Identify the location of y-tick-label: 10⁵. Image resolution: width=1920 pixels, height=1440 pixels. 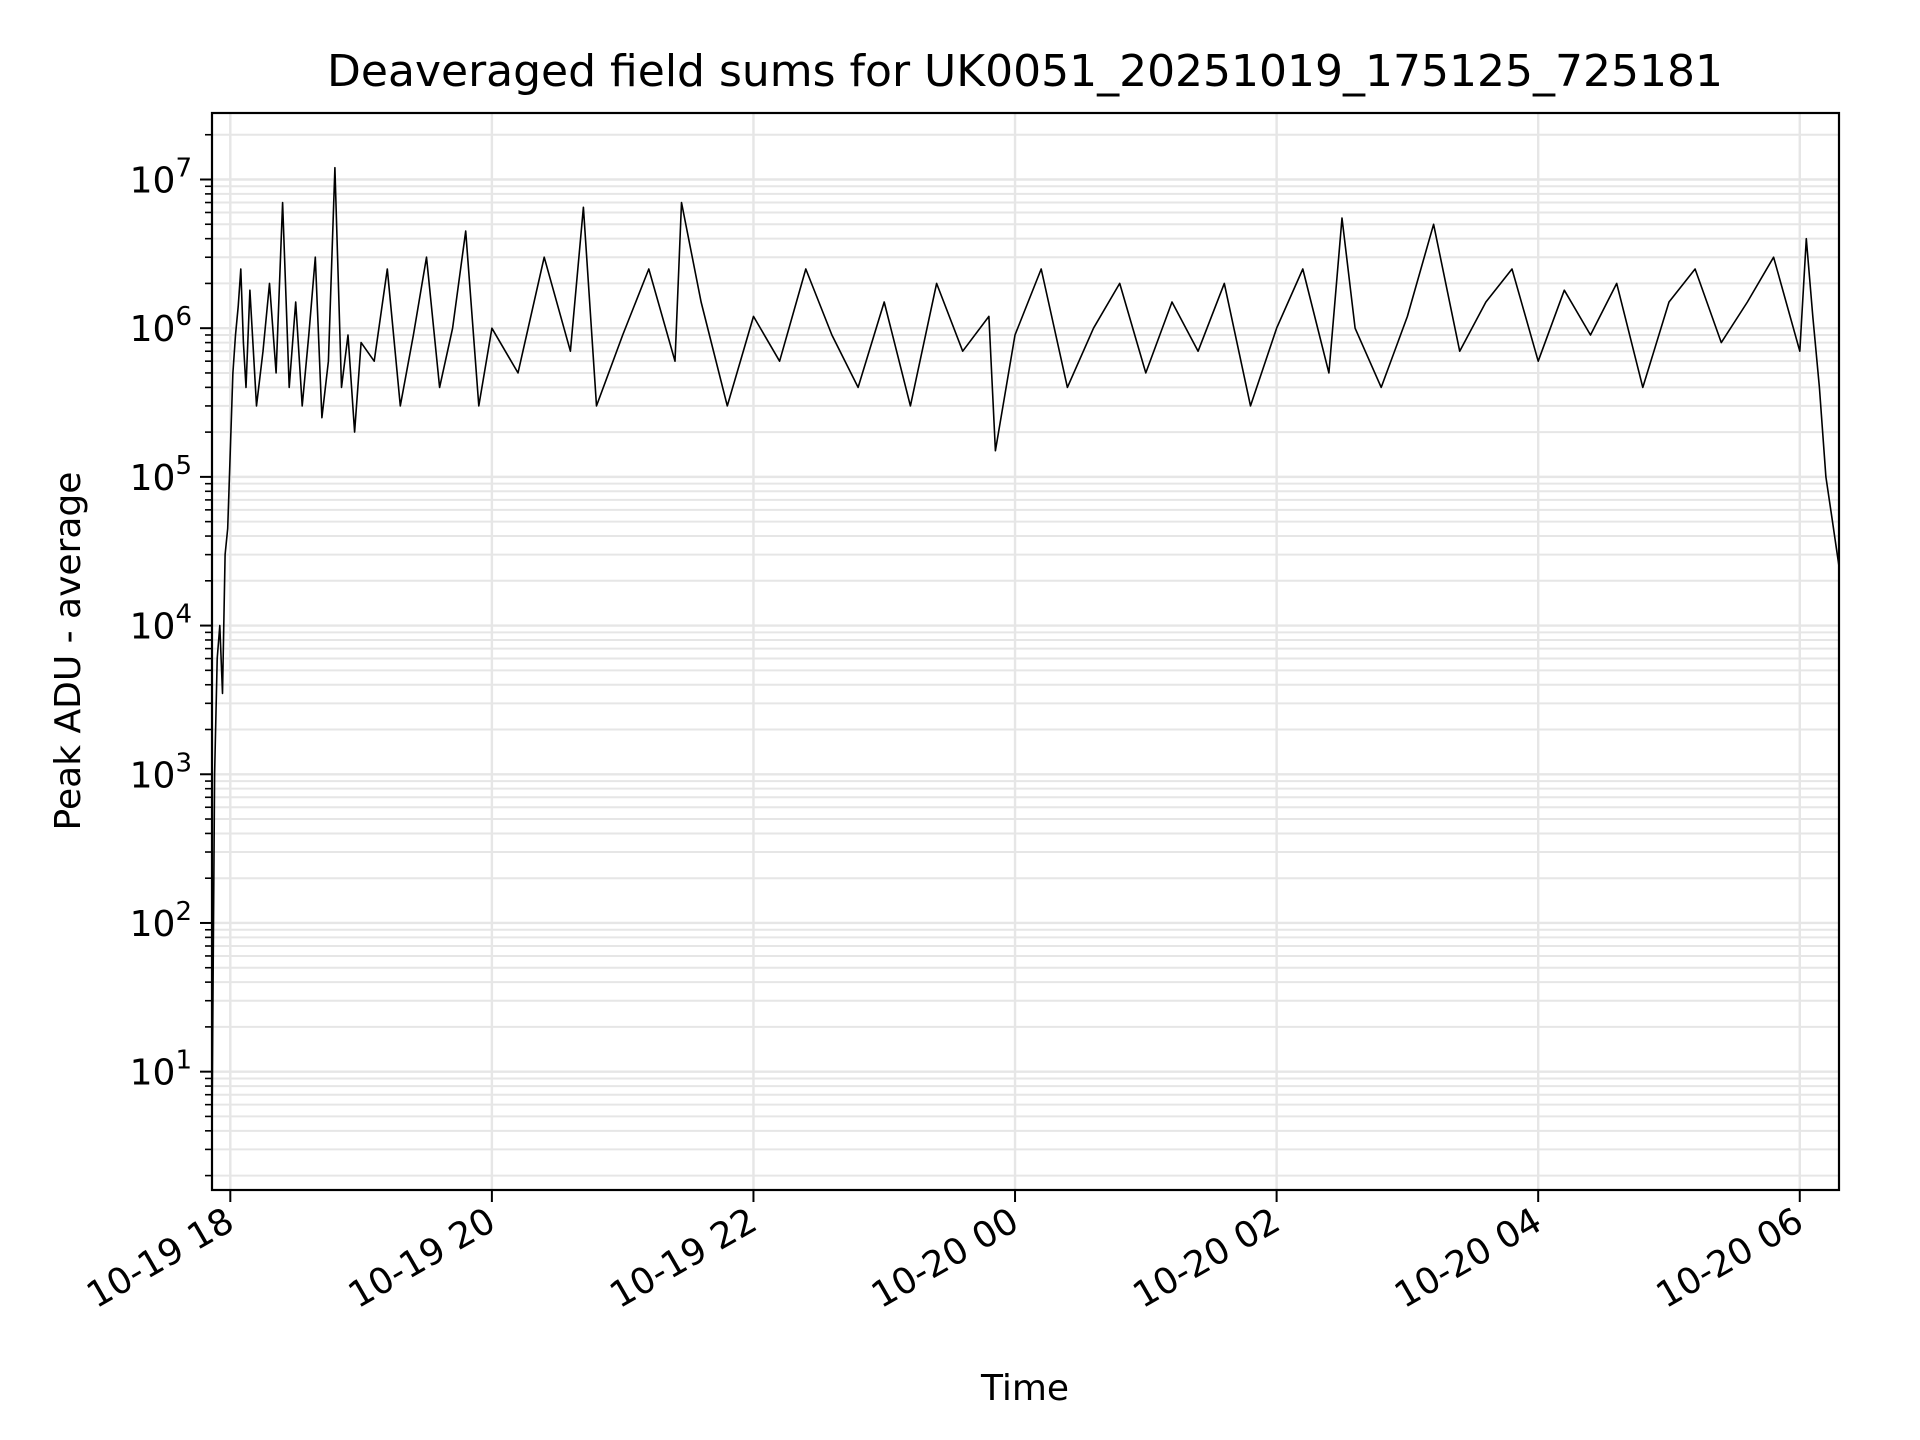
(161, 475).